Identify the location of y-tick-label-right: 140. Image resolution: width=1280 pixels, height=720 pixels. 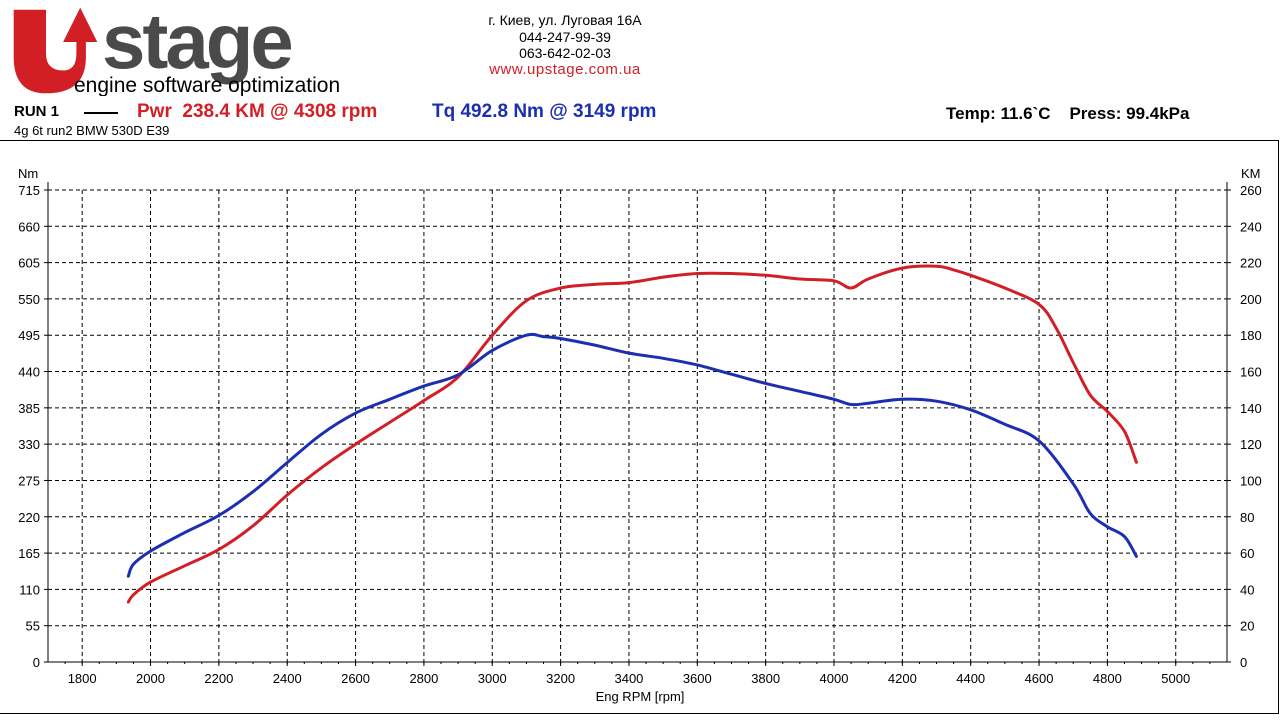
(1251, 408).